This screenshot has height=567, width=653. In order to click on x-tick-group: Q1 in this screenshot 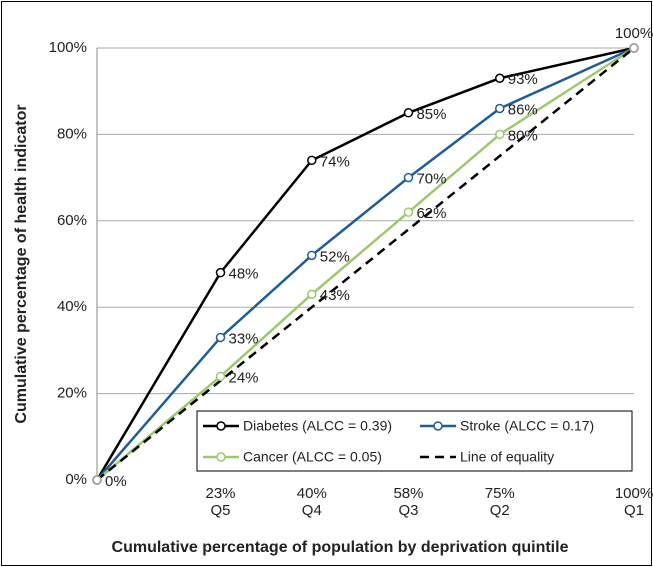, I will do `click(634, 510)`.